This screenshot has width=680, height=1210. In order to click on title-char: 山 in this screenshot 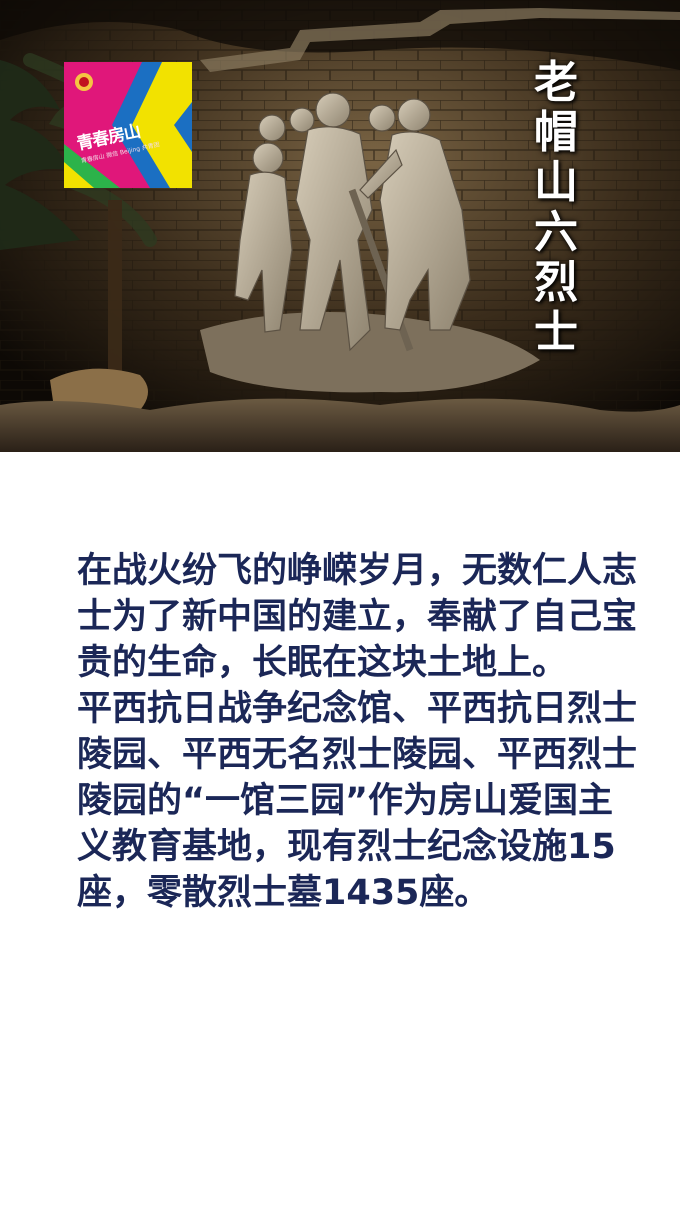, I will do `click(556, 182)`.